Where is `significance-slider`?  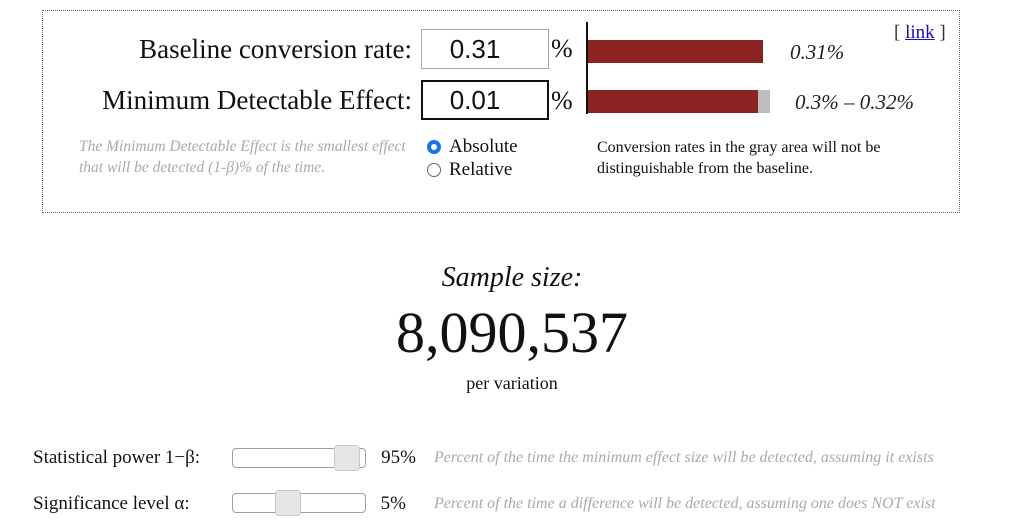 significance-slider is located at coordinates (299, 503).